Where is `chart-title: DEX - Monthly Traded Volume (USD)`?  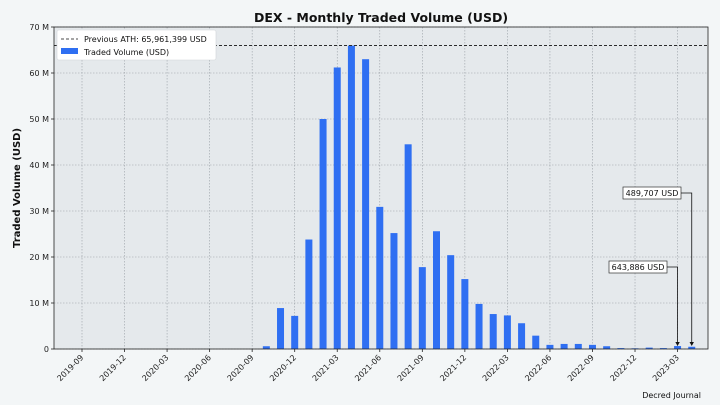 chart-title: DEX - Monthly Traded Volume (USD) is located at coordinates (381, 17).